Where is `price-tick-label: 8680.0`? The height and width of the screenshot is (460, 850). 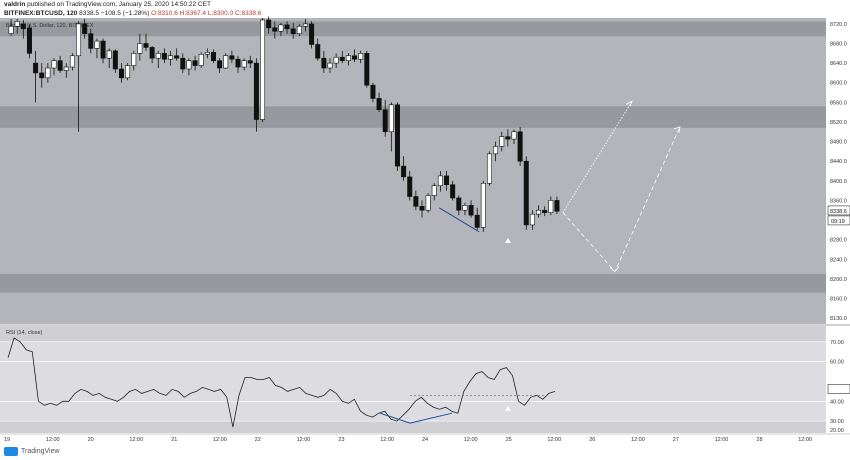
price-tick-label: 8680.0 is located at coordinates (838, 45).